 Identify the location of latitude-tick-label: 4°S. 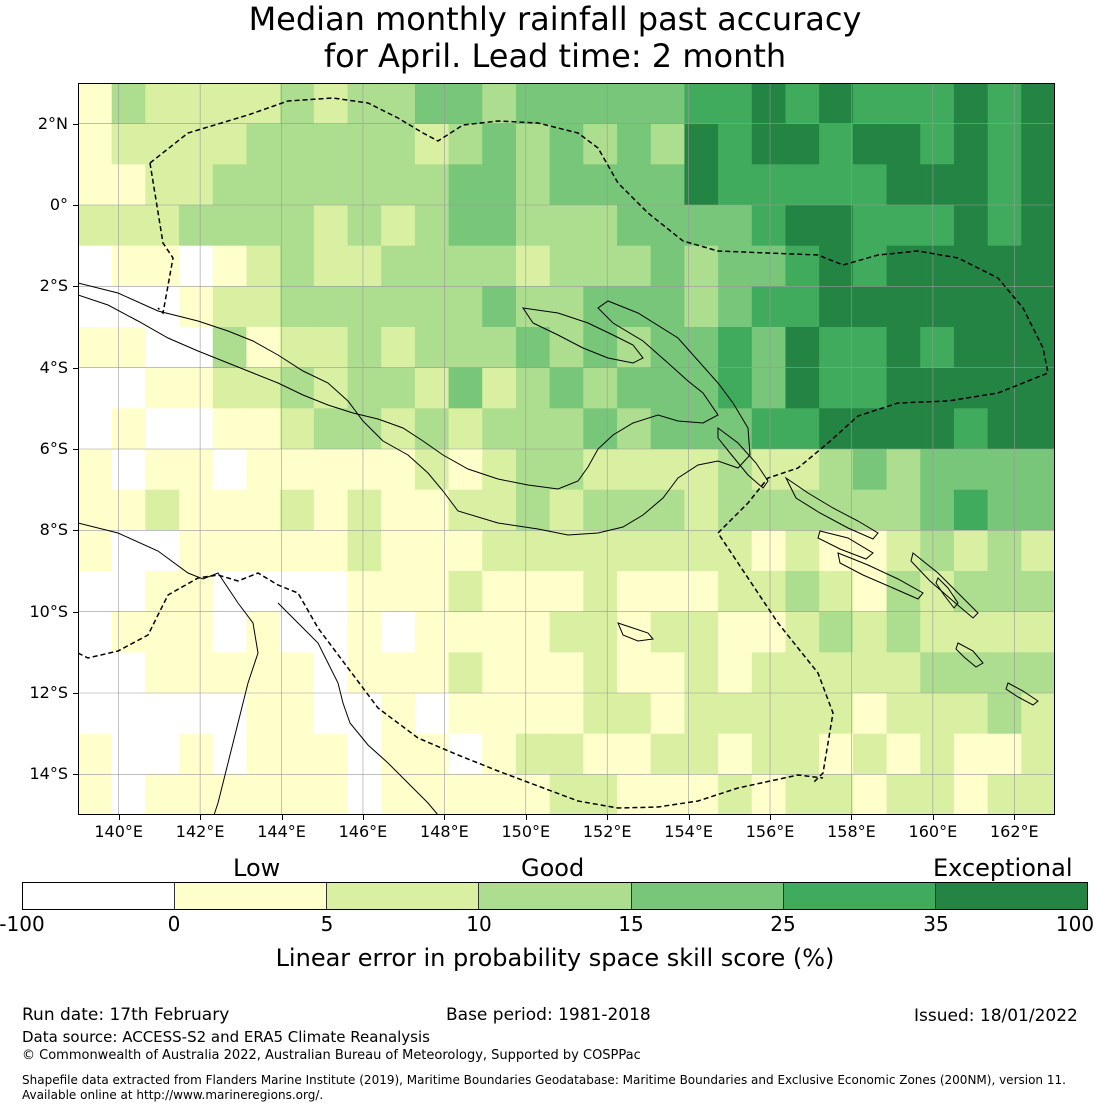
(53, 367).